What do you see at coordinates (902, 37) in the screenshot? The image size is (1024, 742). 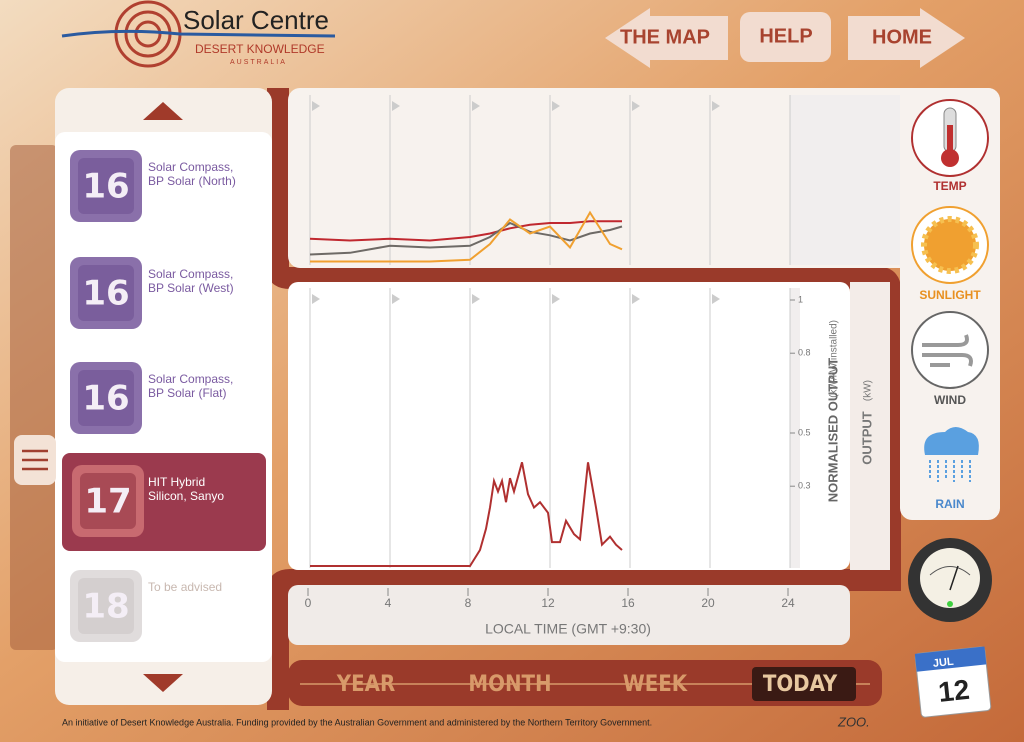 I see `nav-label: HOME` at bounding box center [902, 37].